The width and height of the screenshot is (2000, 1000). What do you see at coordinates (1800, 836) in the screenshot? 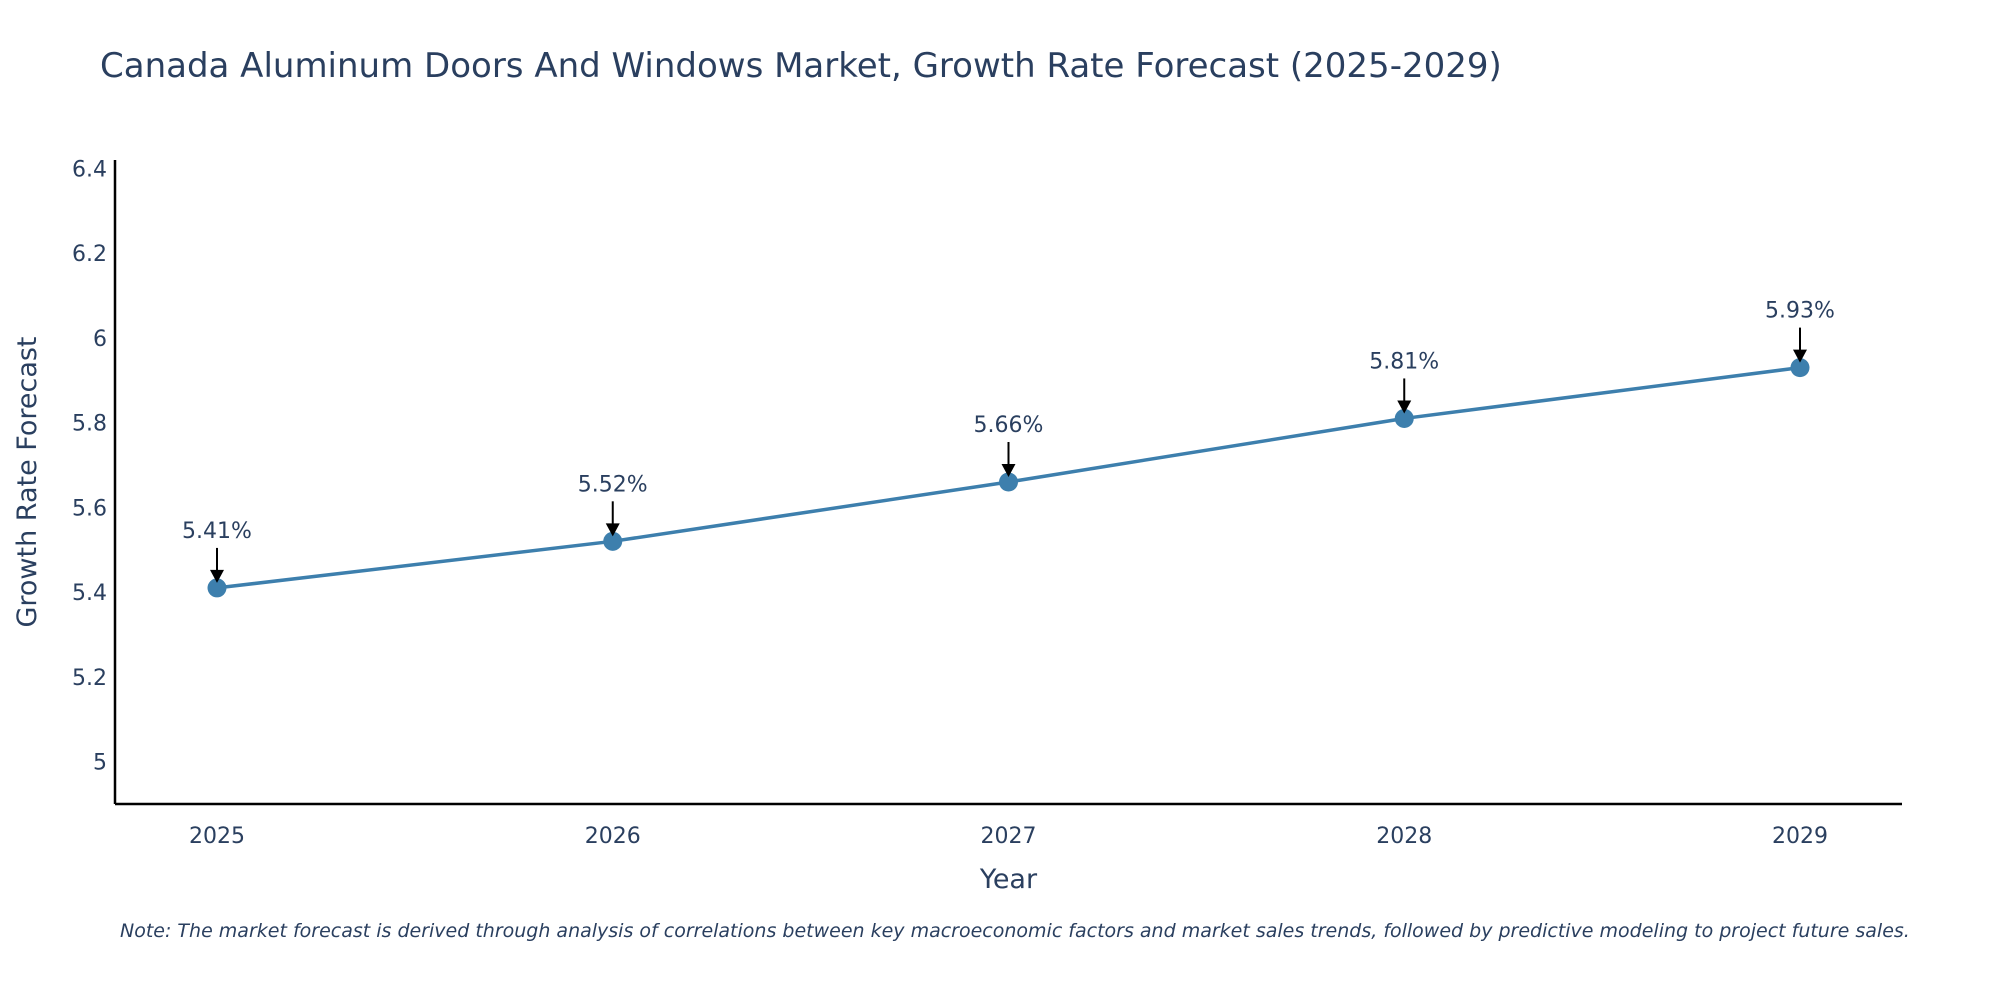
I see `x-tick-label: 2029` at bounding box center [1800, 836].